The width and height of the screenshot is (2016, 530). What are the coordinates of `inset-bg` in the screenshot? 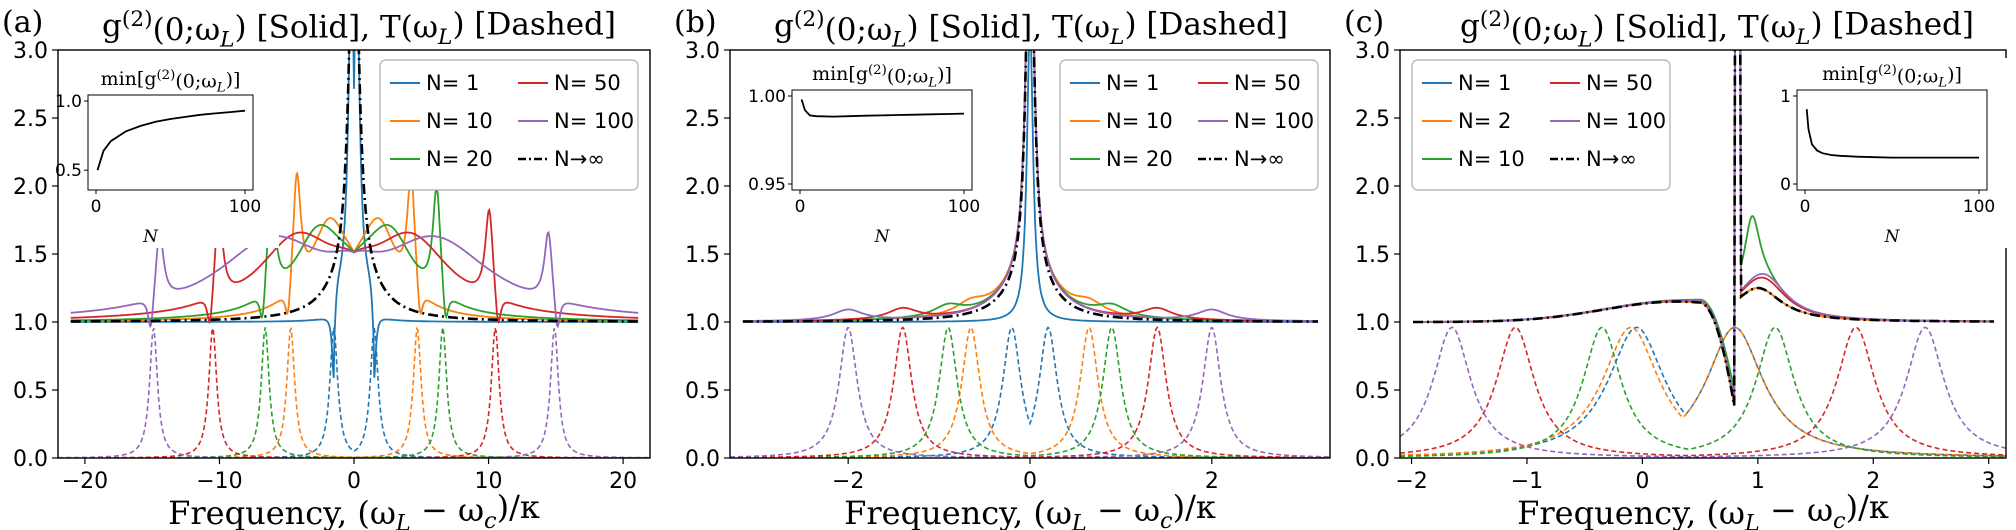 It's located at (181, 155).